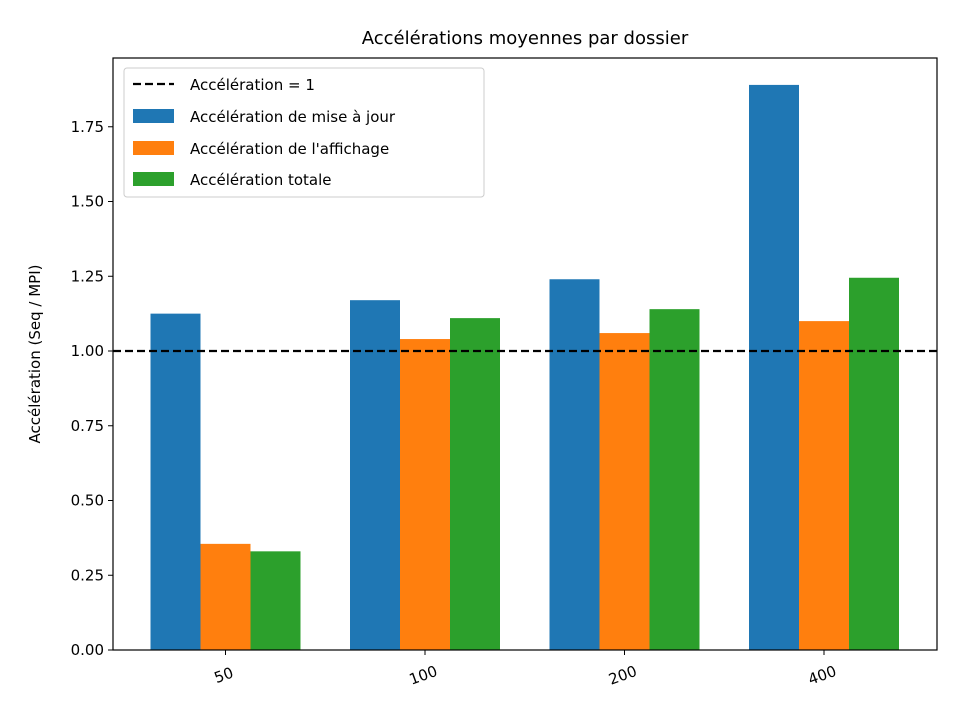  I want to click on legend-label-reference: Accélération = 1, so click(252, 85).